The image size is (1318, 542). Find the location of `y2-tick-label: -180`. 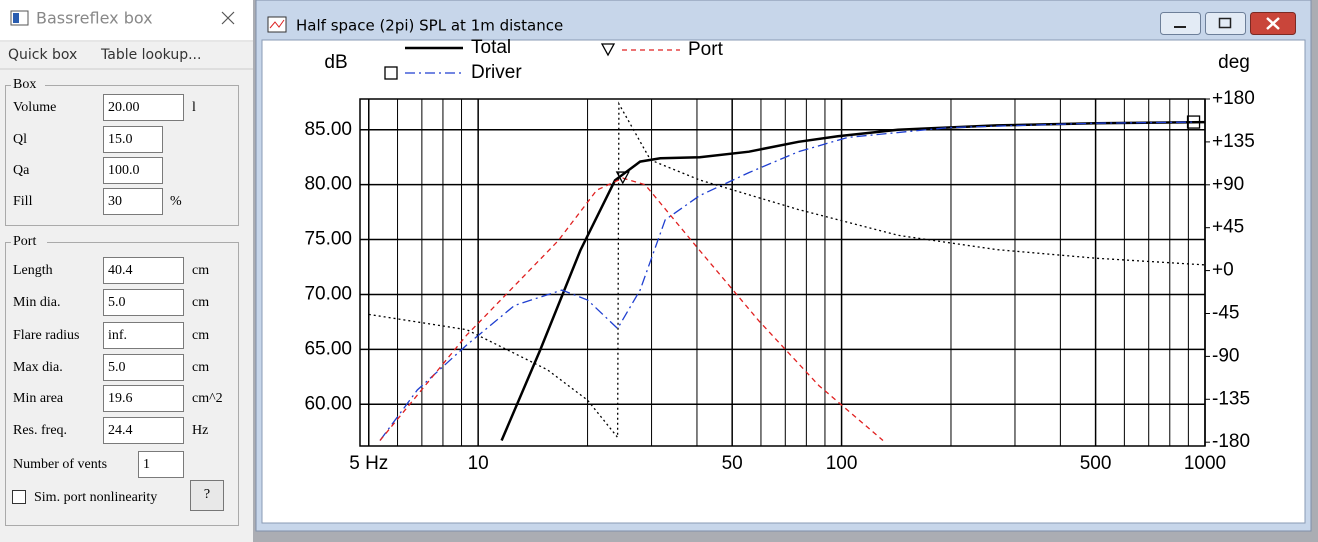

y2-tick-label: -180 is located at coordinates (1231, 441).